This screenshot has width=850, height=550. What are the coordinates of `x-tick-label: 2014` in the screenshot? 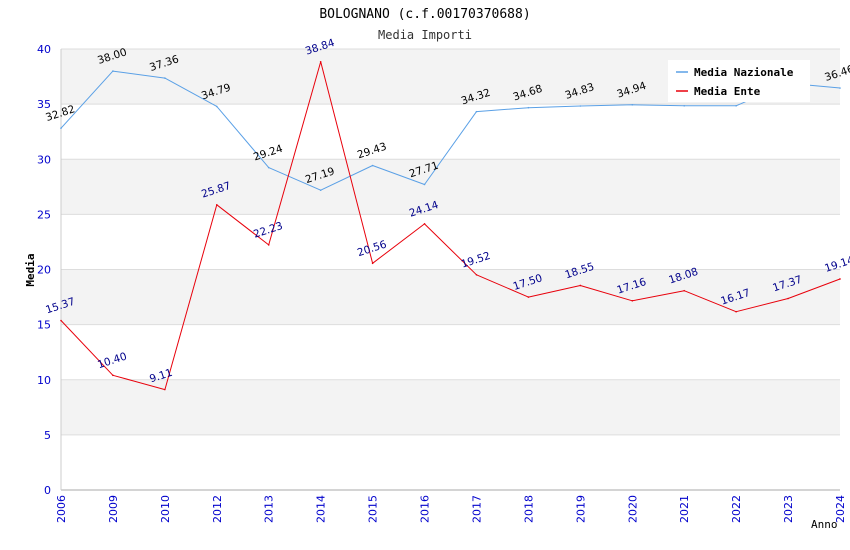 It's located at (321, 509).